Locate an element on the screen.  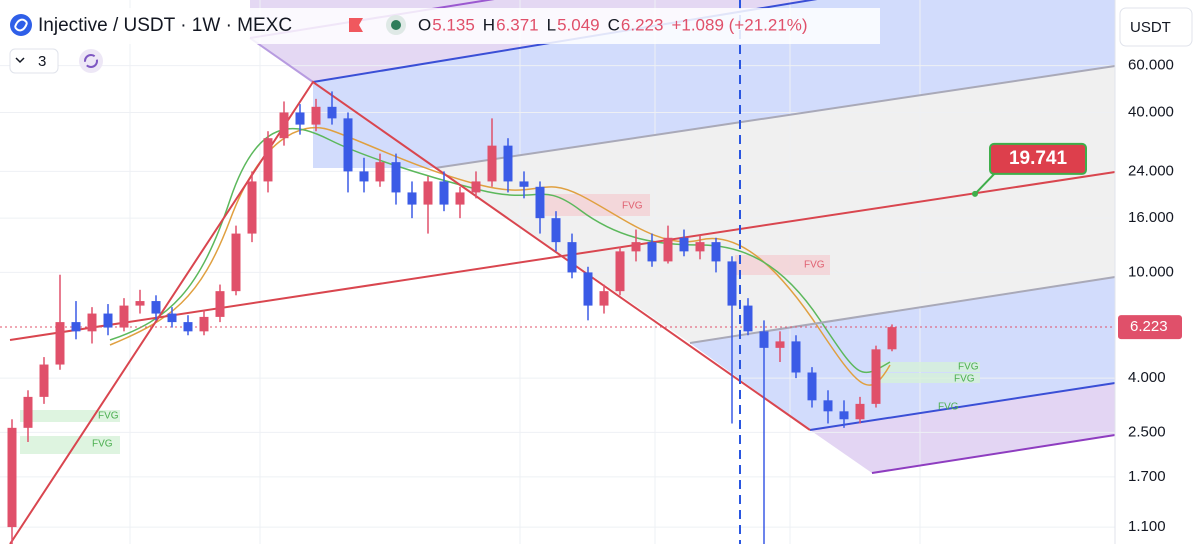
y-tick-label: 1.700 is located at coordinates (1147, 476).